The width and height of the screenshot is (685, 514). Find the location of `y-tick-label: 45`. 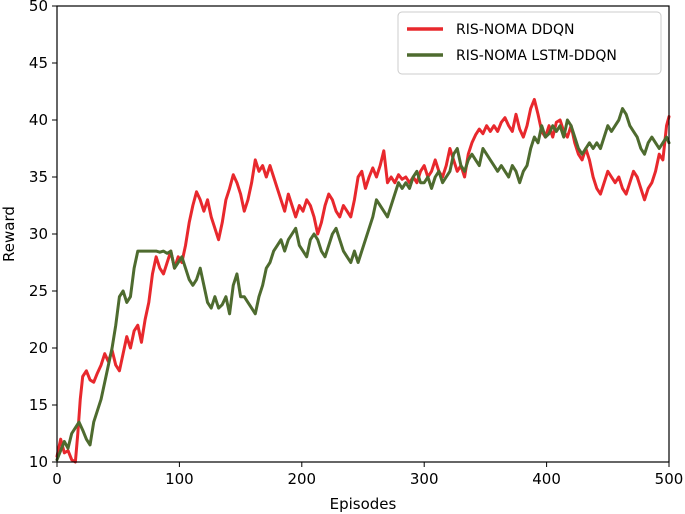

y-tick-label: 45 is located at coordinates (38, 63).